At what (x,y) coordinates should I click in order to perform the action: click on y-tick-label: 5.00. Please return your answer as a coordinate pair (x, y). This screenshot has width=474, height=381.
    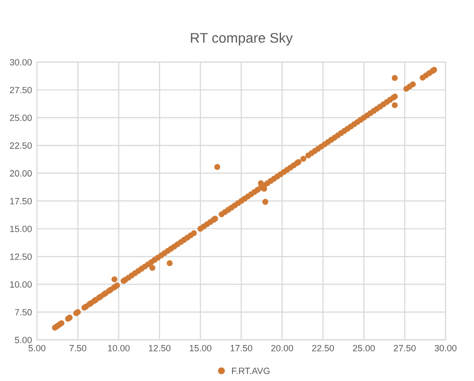
    Looking at the image, I should click on (23, 340).